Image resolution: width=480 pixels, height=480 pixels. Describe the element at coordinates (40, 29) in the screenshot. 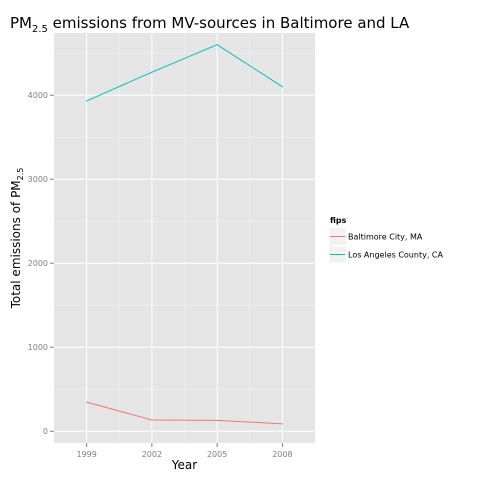

I see `title-subscript: 2.5` at that location.